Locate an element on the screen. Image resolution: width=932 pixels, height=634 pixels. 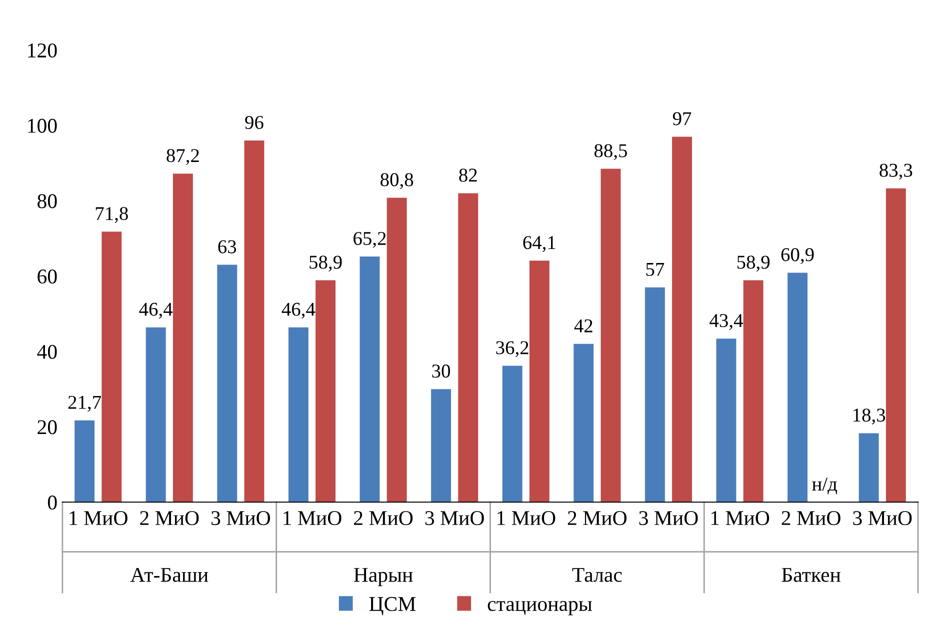
y-tick-label: 80 is located at coordinates (47, 201).